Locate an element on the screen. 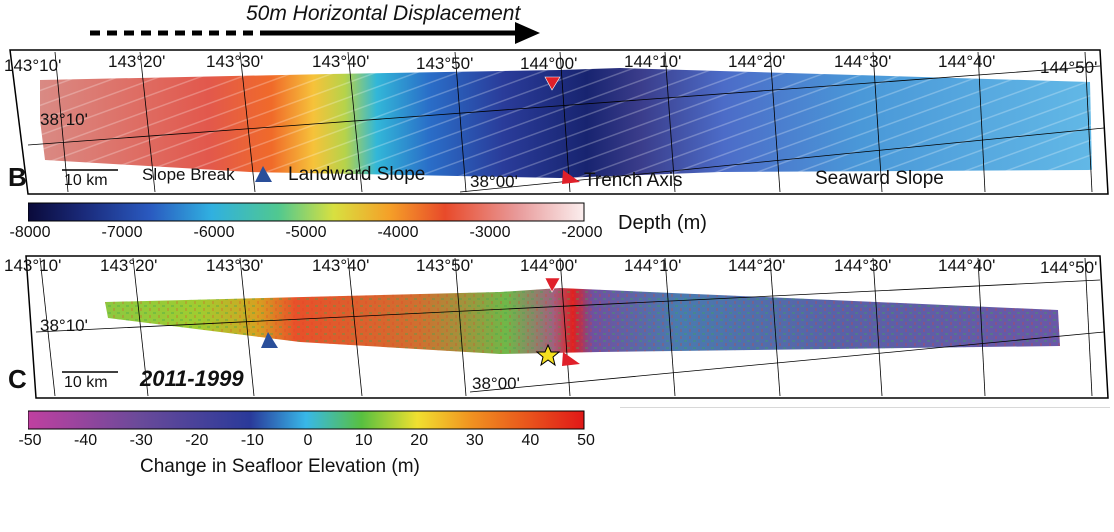 The width and height of the screenshot is (1114, 532). change-tick-7: 20 is located at coordinates (419, 440).